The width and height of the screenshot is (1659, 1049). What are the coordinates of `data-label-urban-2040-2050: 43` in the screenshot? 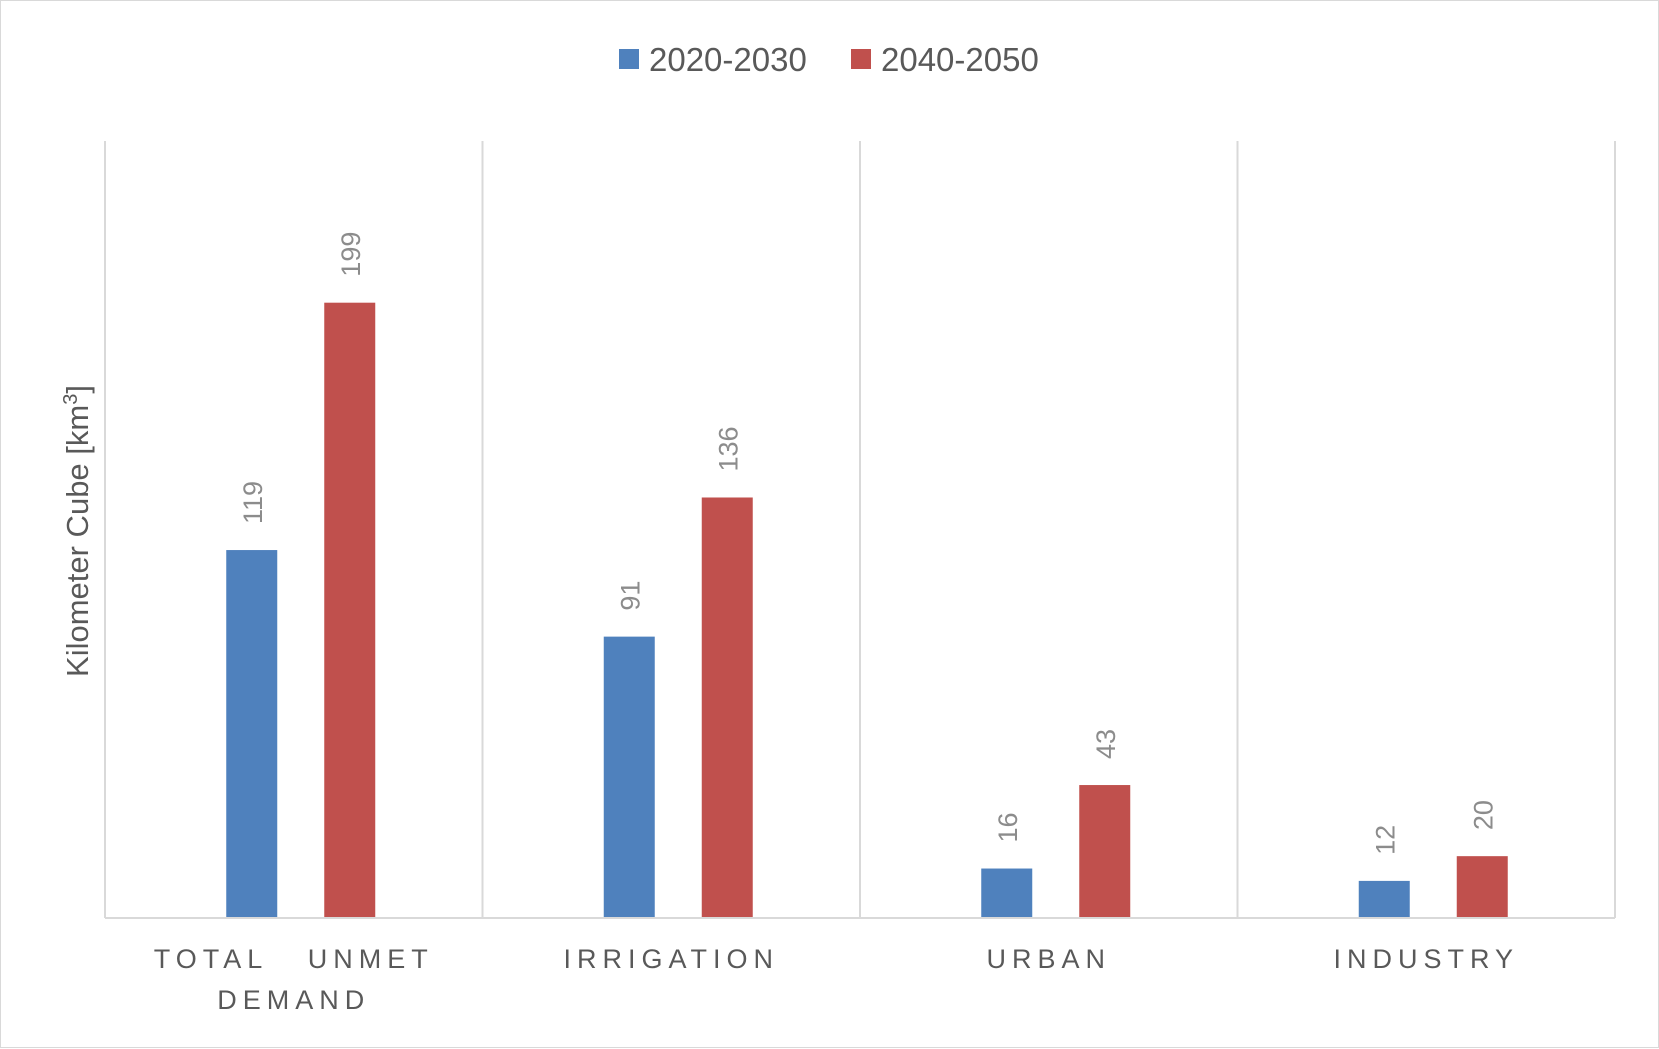 It's located at (1106, 744).